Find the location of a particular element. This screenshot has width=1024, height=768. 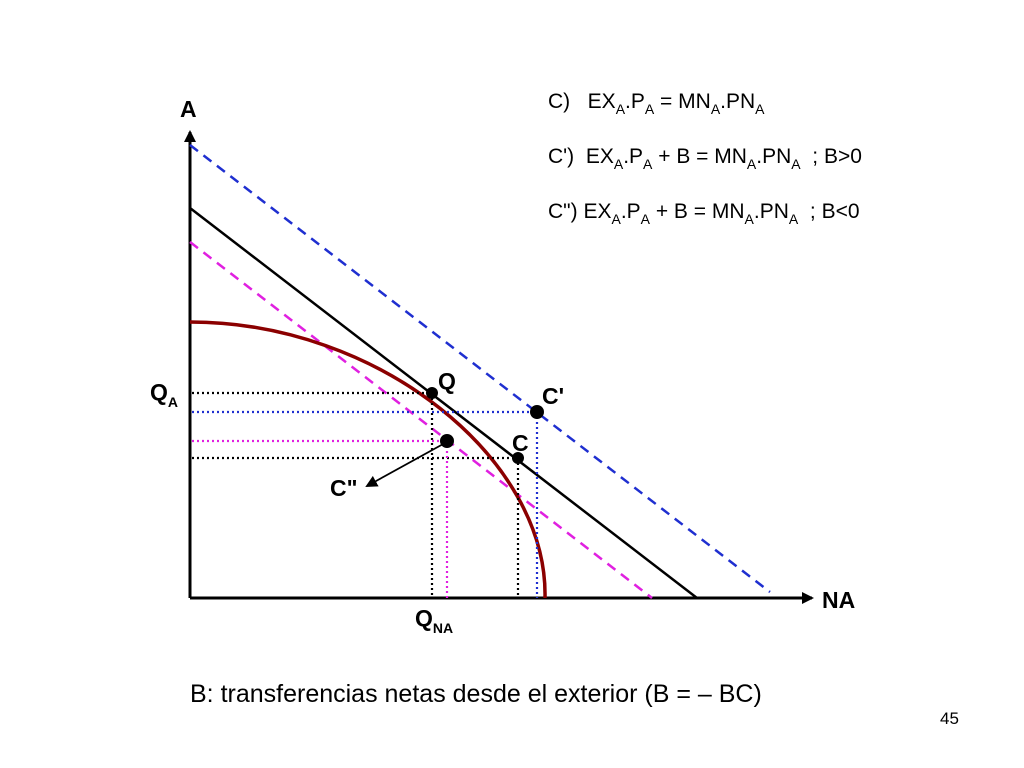

point-c is located at coordinates (518, 458).